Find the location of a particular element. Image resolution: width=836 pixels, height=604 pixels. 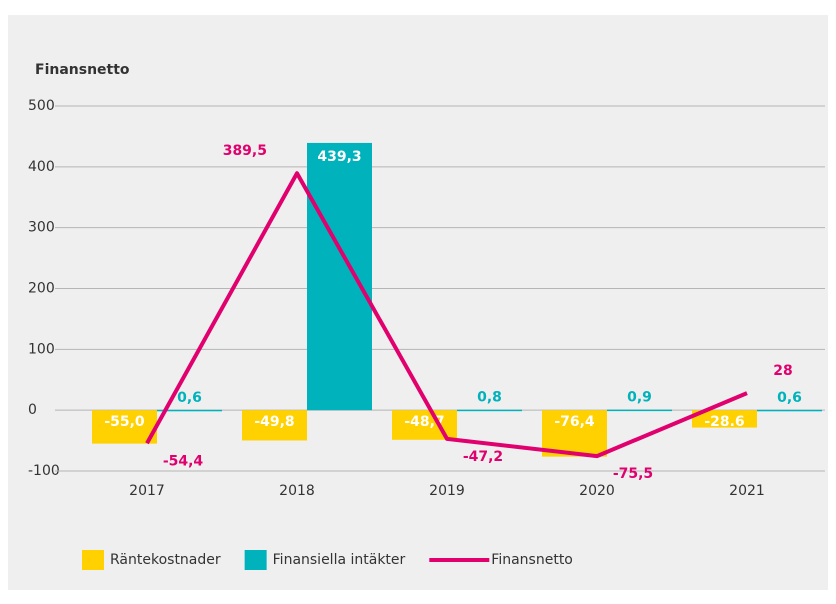

value-label: -55,0 is located at coordinates (124, 422).